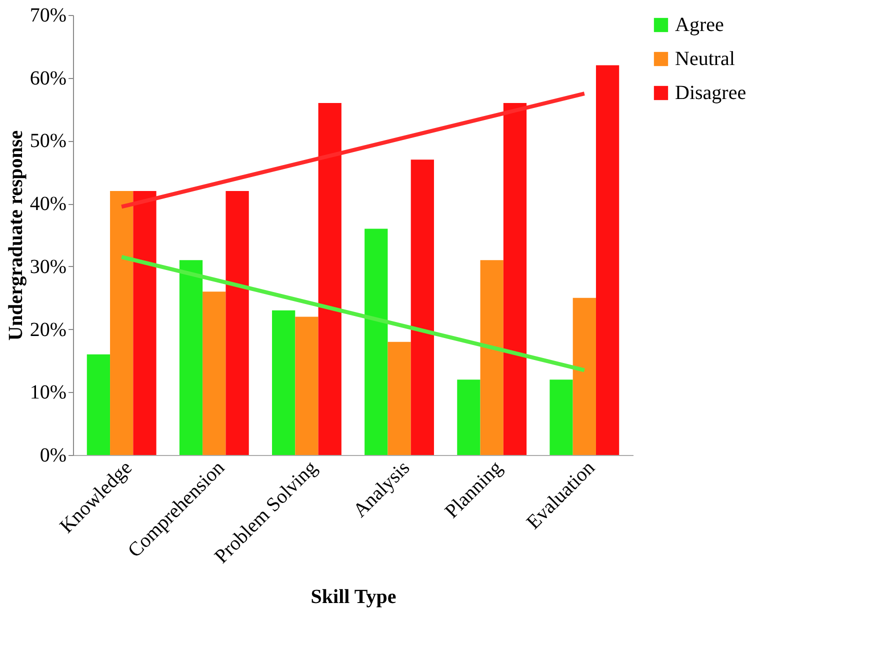 The image size is (880, 671). What do you see at coordinates (48, 393) in the screenshot?
I see `y-tick-label: 10%` at bounding box center [48, 393].